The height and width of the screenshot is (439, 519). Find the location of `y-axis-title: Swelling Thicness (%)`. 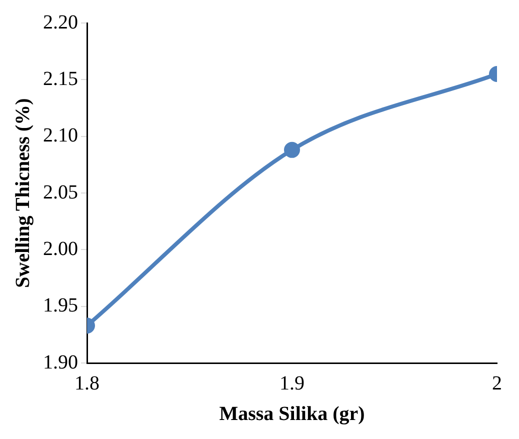

y-axis-title: Swelling Thicness (%) is located at coordinates (23, 193).